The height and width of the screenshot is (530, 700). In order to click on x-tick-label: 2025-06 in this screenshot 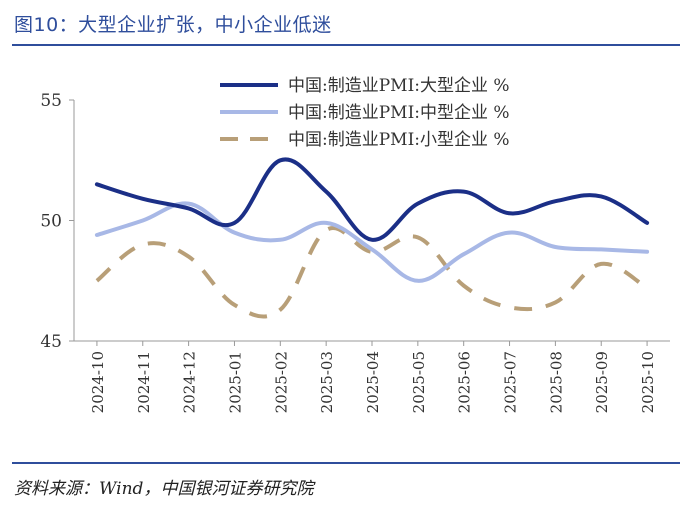, I will do `click(465, 382)`.